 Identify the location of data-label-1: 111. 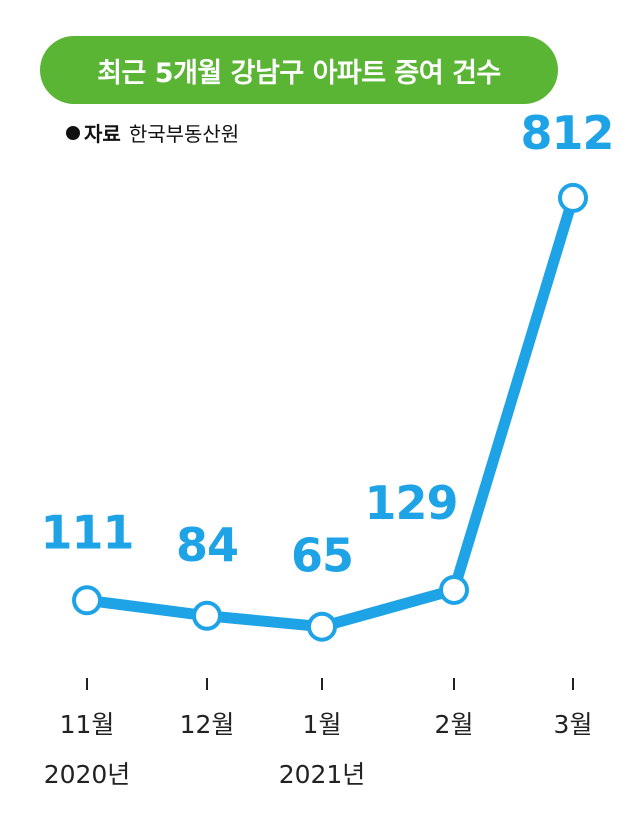
(86, 532).